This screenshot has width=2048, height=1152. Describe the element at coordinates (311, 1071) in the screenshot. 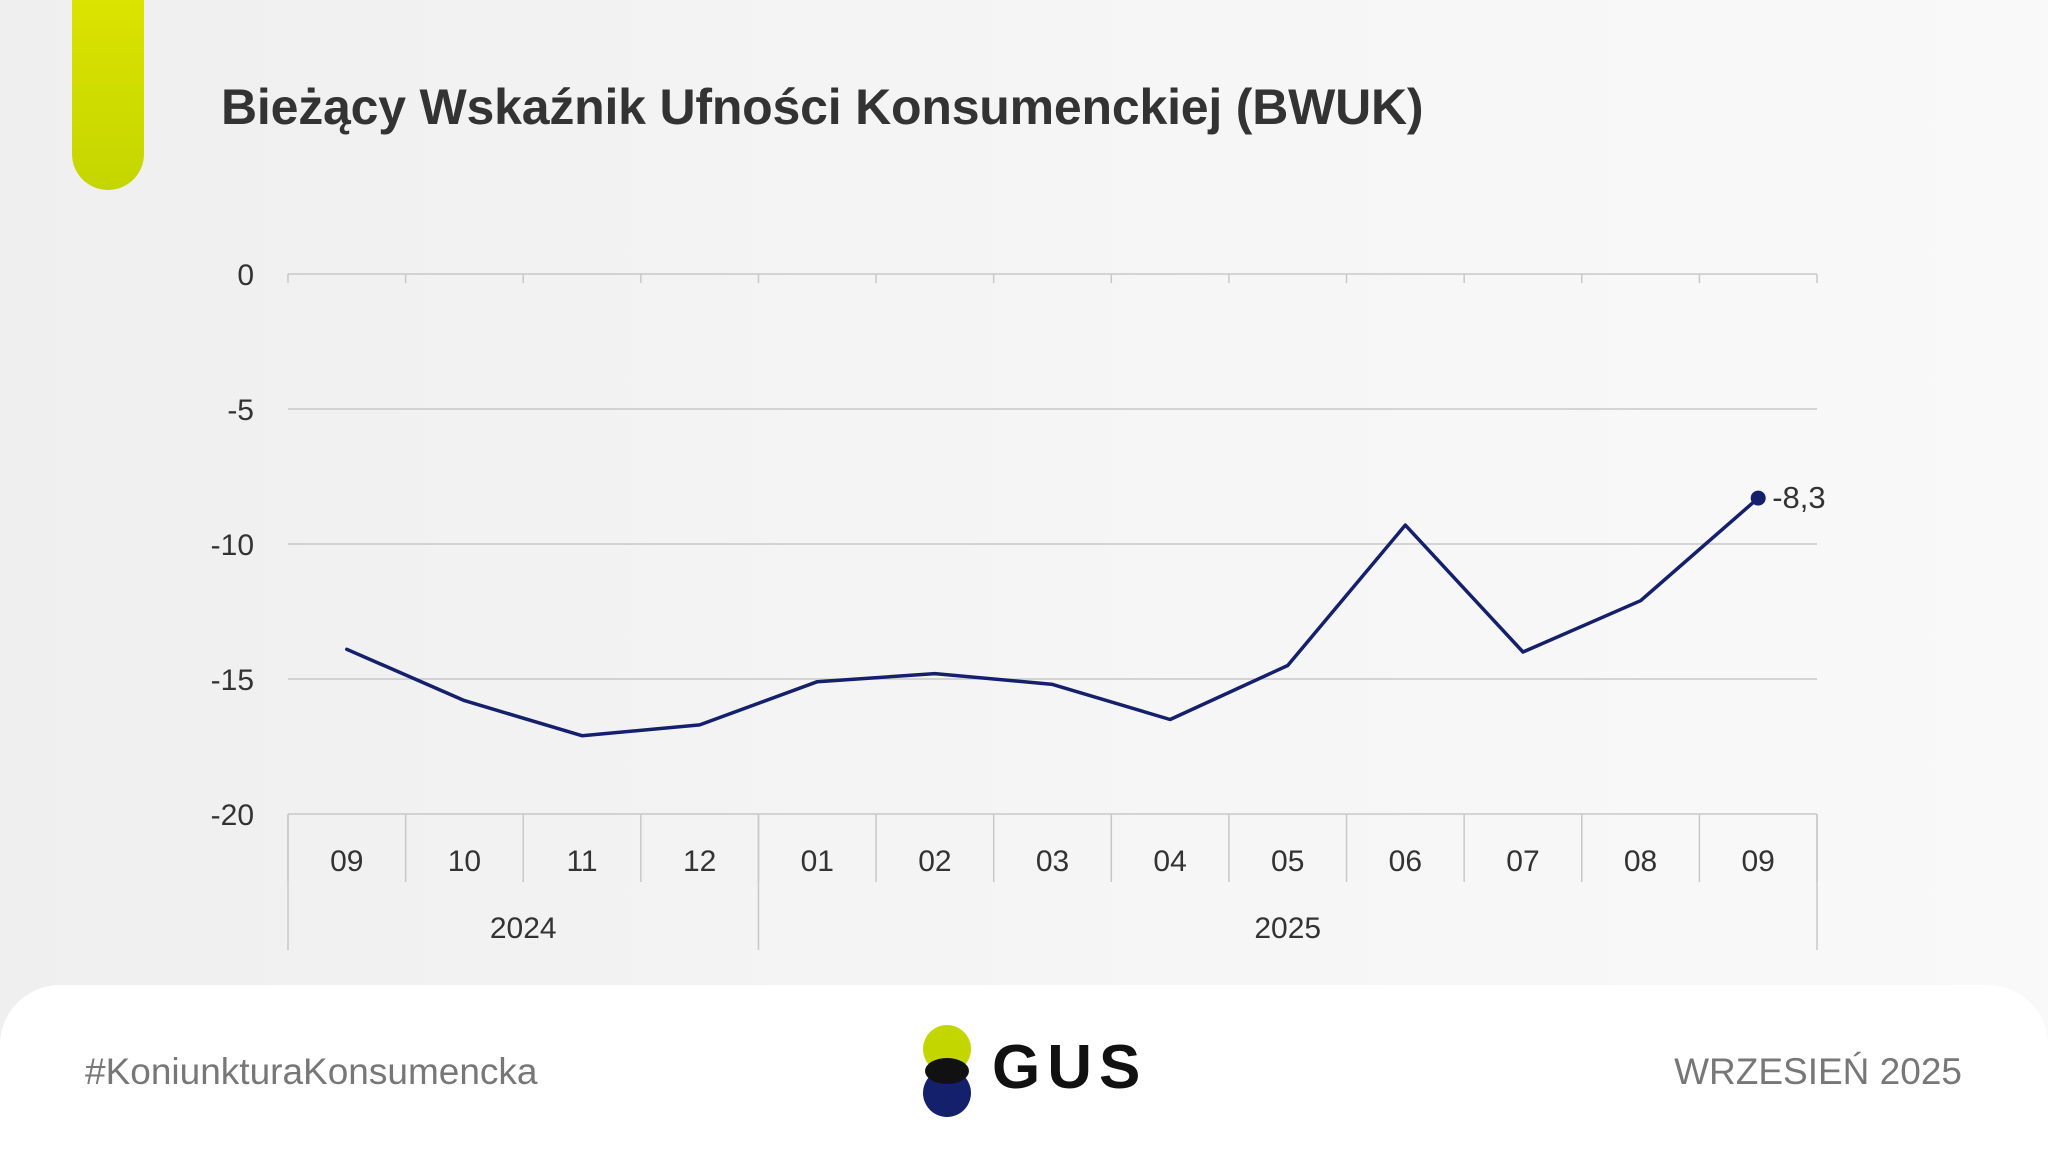

I see `hashtag-label: #KoniunkturaKonsumencka` at that location.